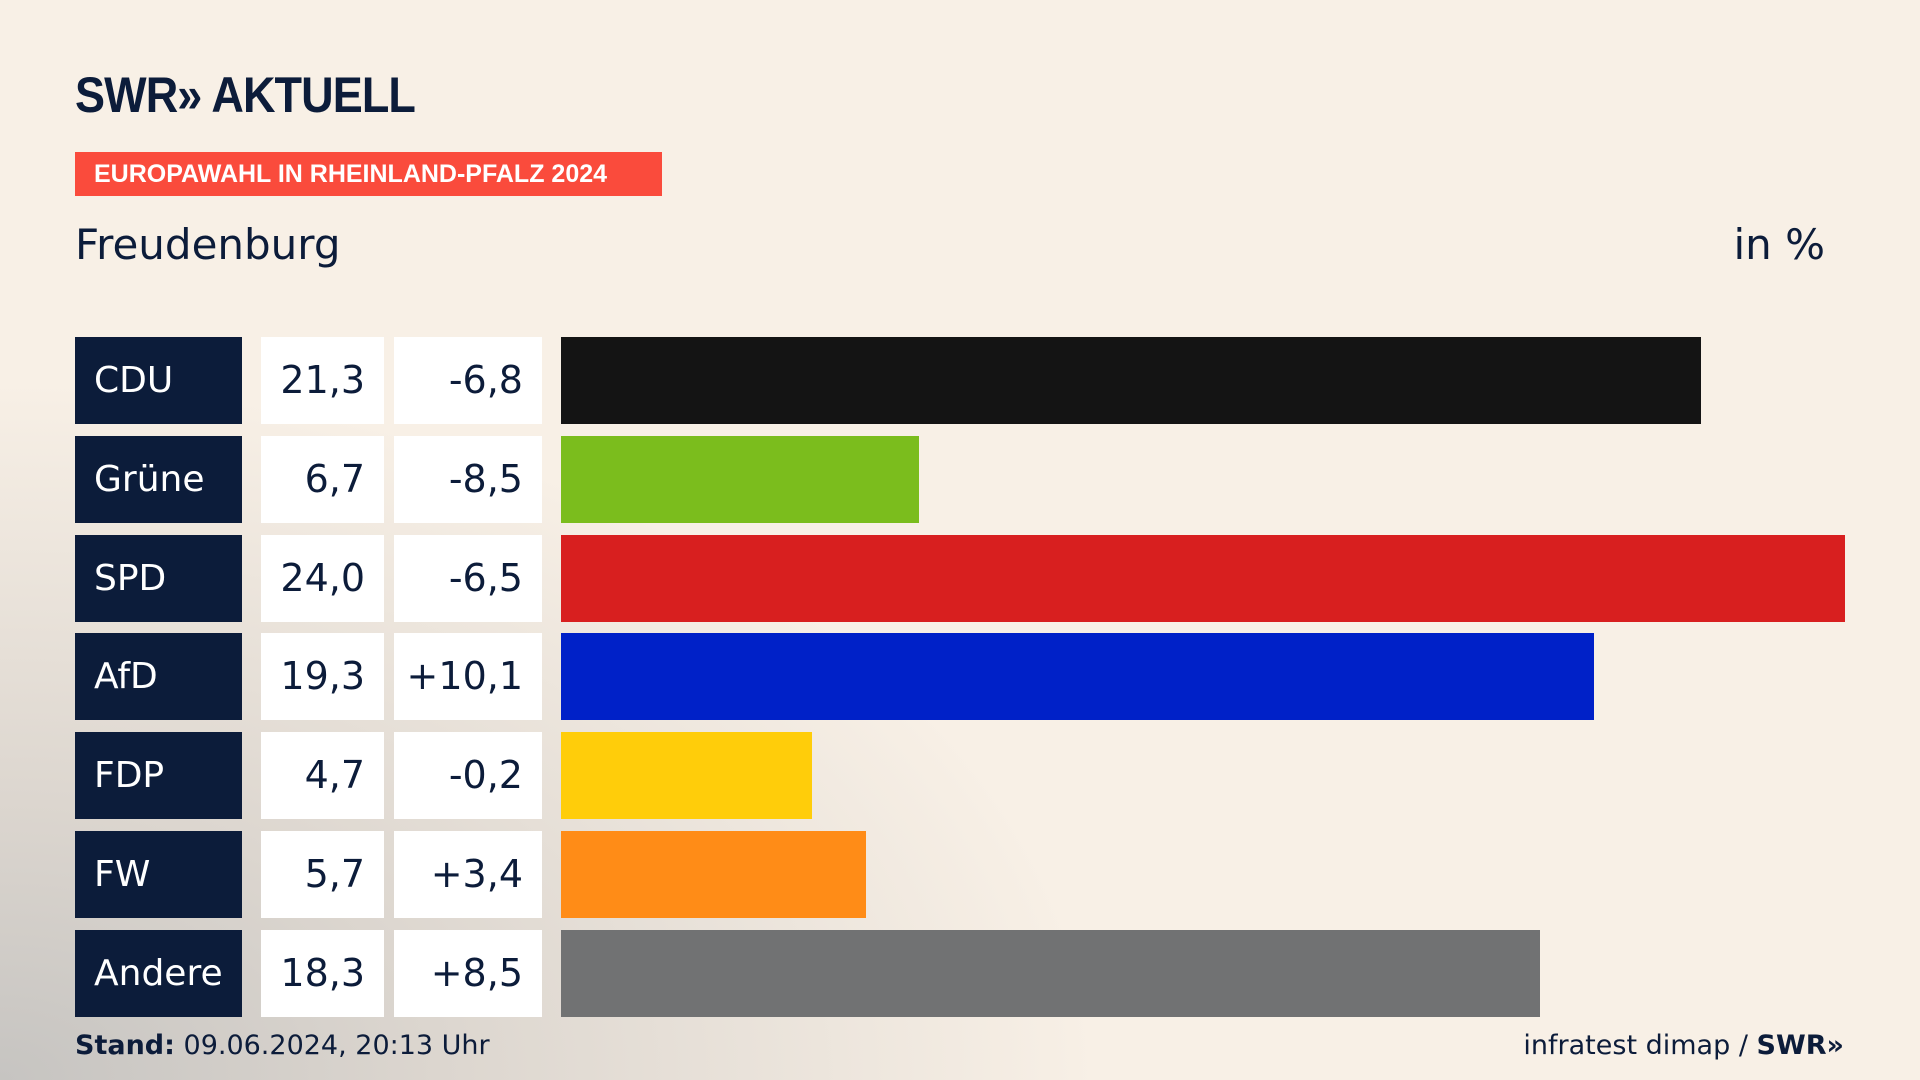 The height and width of the screenshot is (1080, 1920). What do you see at coordinates (158, 380) in the screenshot?
I see `party-label: CDU` at bounding box center [158, 380].